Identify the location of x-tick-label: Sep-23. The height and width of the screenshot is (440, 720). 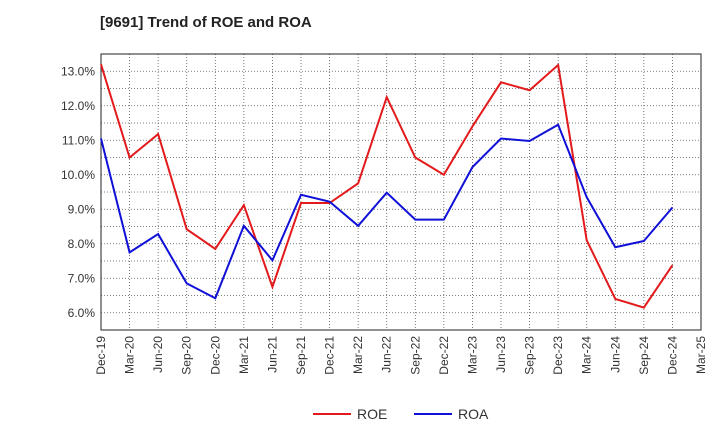
(530, 355).